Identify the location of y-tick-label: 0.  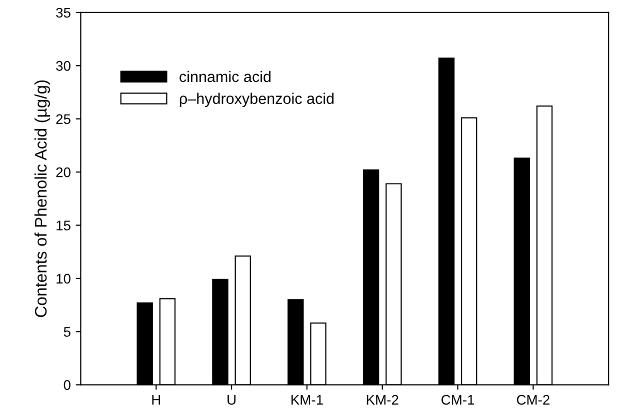
(67, 385).